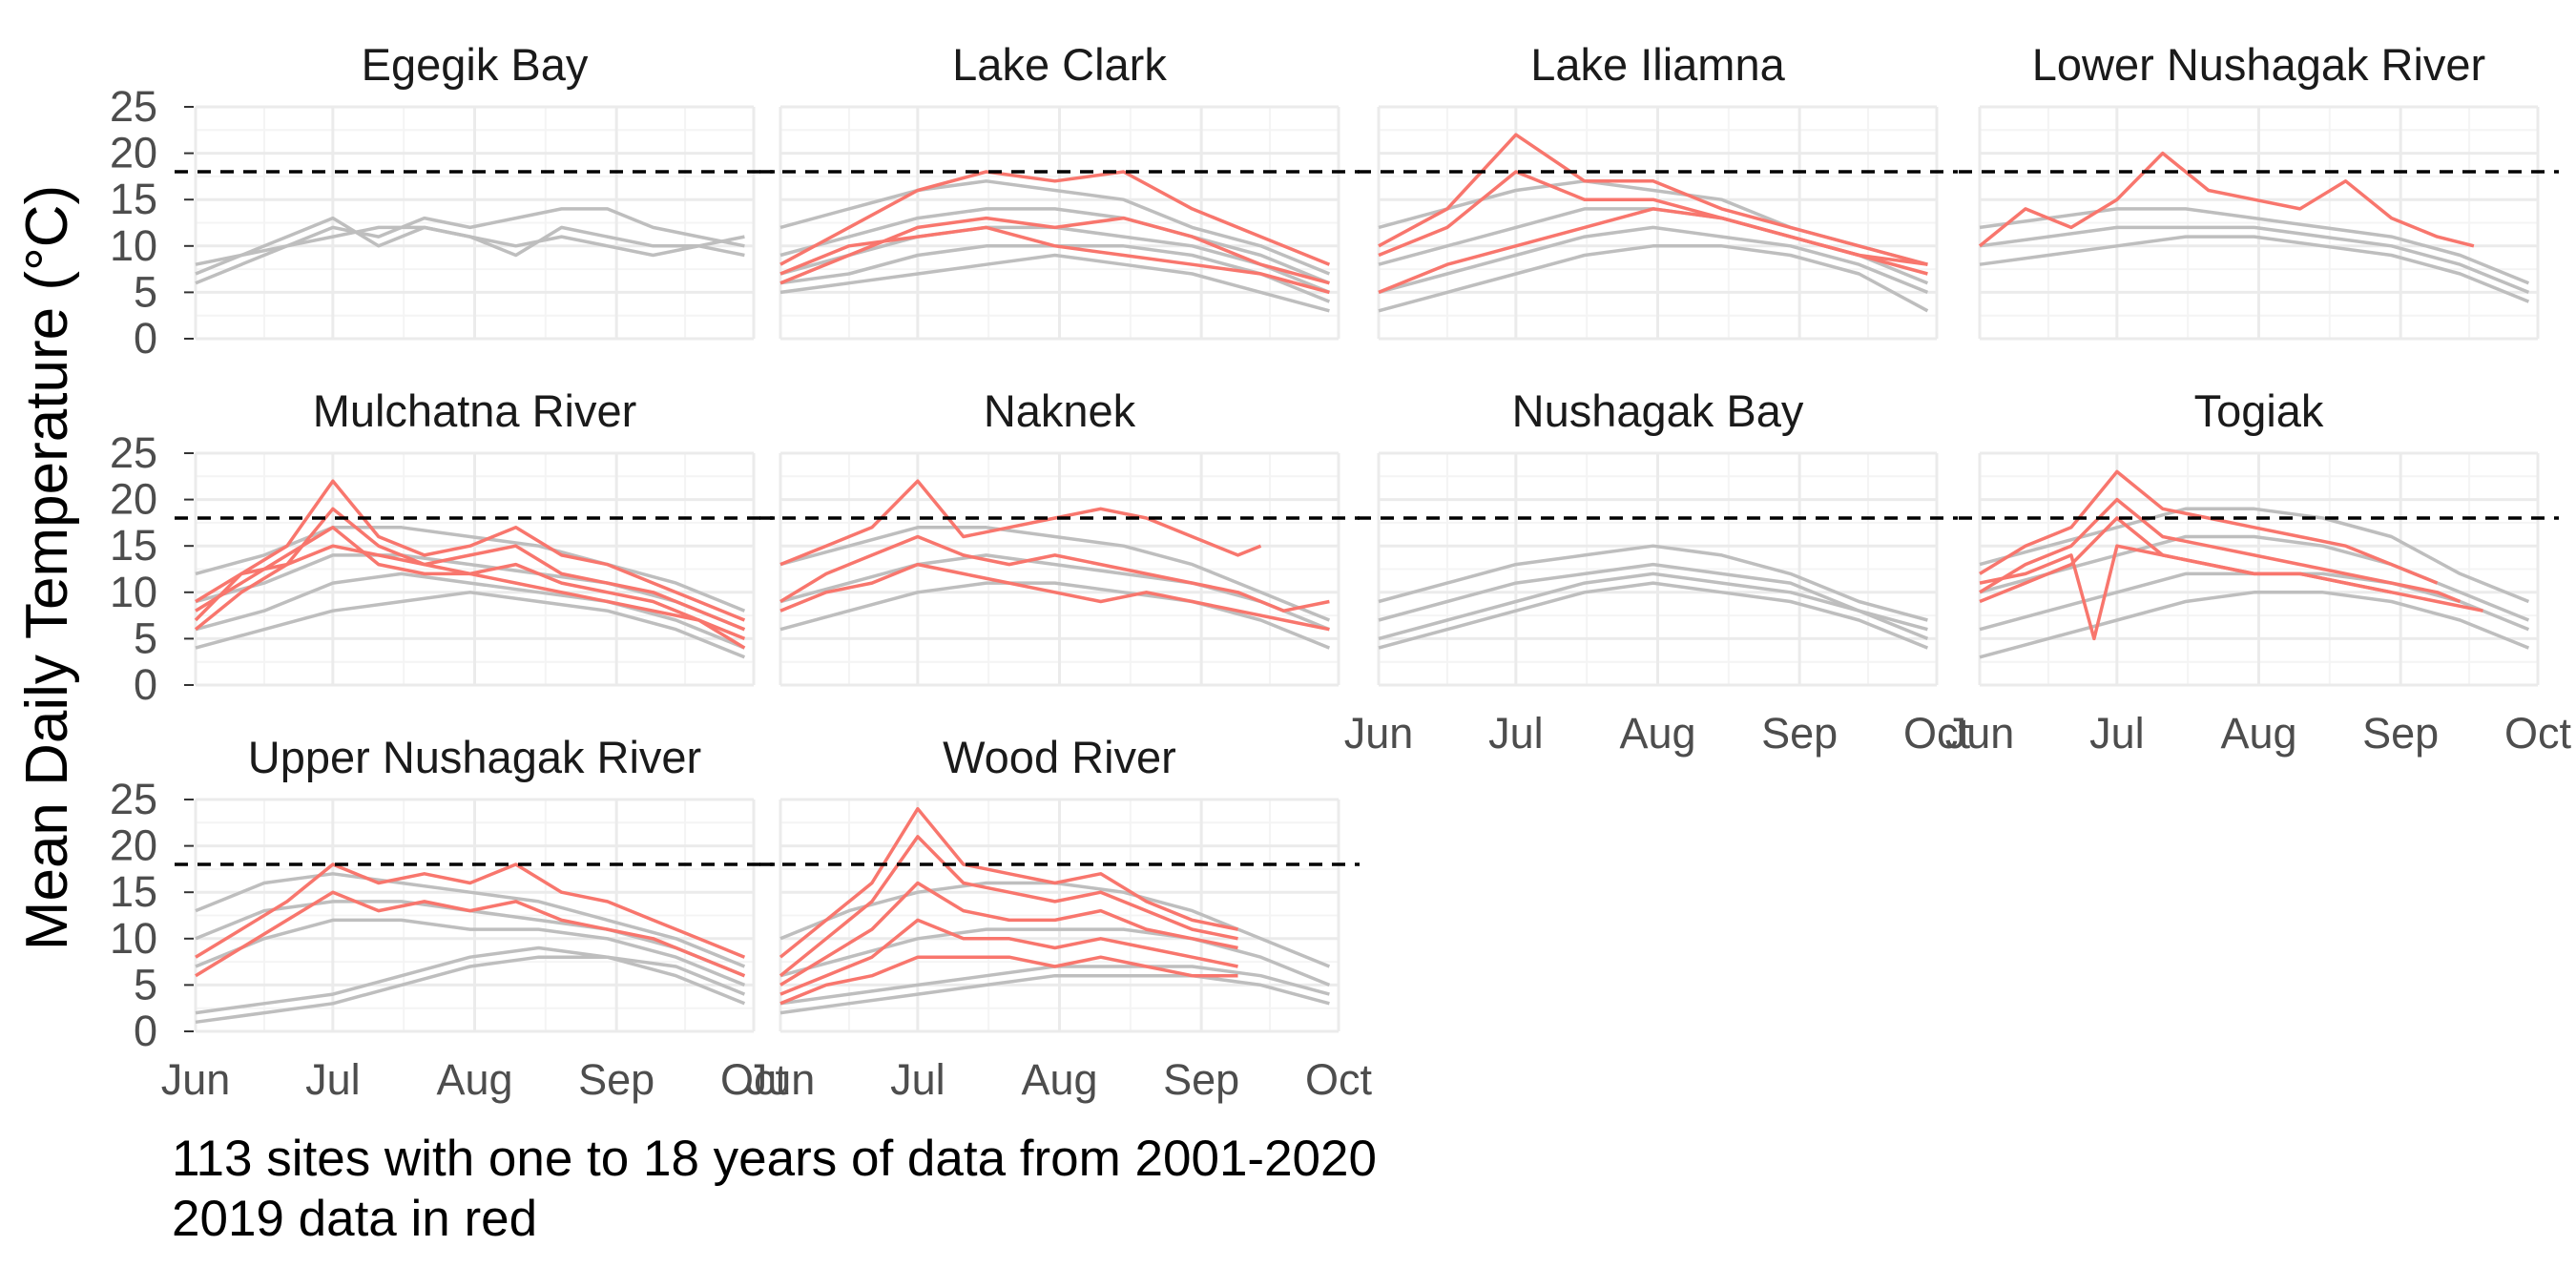 This screenshot has width=2576, height=1288. I want to click on panel-title: Naknek, so click(1060, 410).